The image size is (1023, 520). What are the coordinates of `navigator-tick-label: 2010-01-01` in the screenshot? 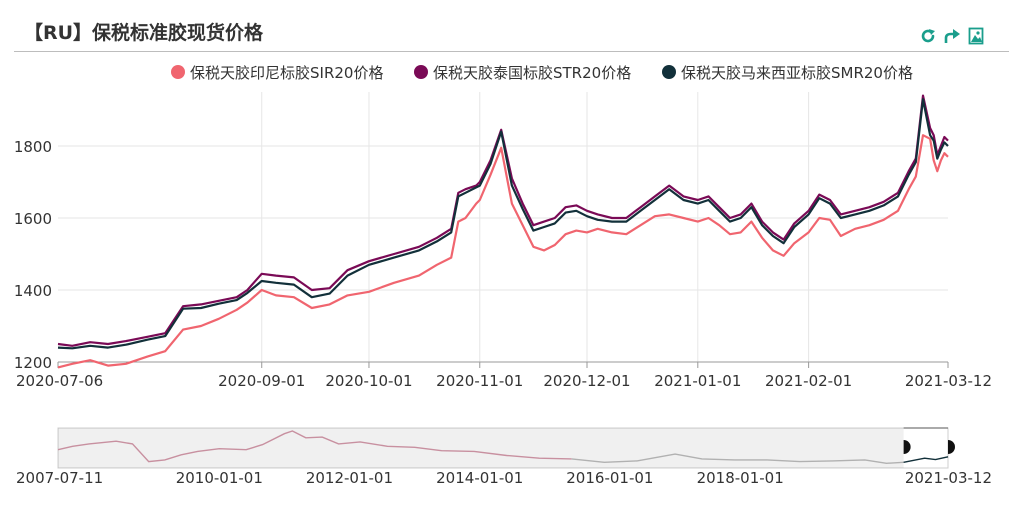 It's located at (219, 478).